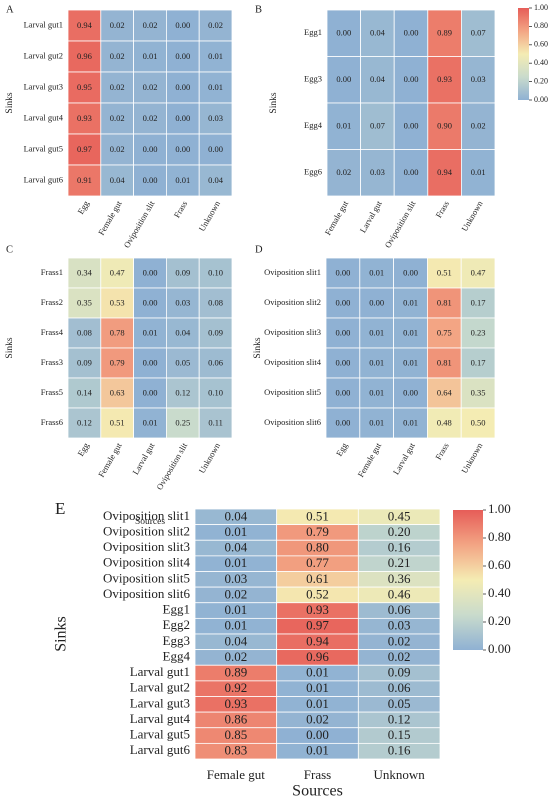 Image resolution: width=550 pixels, height=801 pixels. Describe the element at coordinates (117, 272) in the screenshot. I see `cell-label: 0.47` at that location.